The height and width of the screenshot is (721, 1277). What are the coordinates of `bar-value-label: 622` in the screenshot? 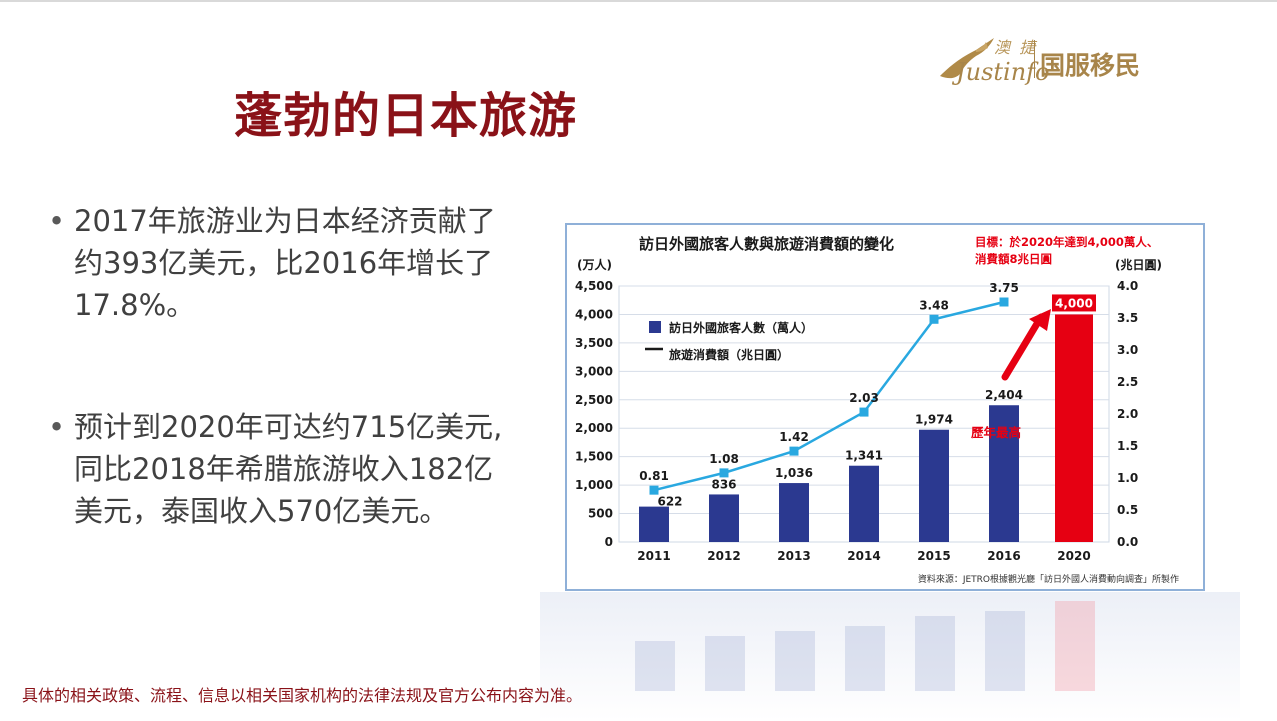 It's located at (669, 502).